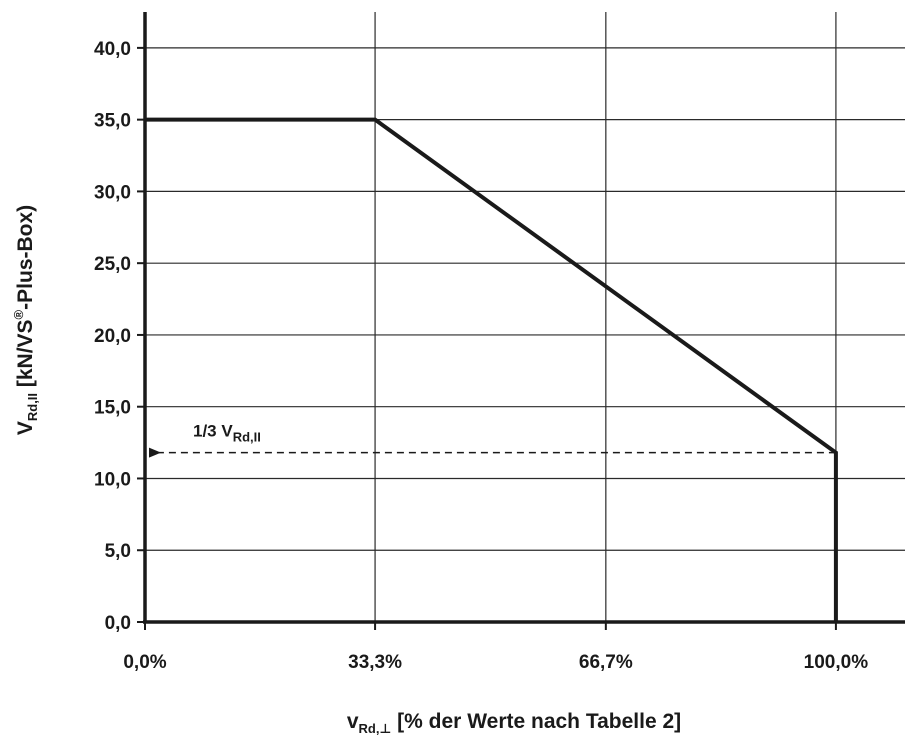 This screenshot has width=905, height=735. Describe the element at coordinates (836, 662) in the screenshot. I see `x-tick-label: 100,0%` at that location.